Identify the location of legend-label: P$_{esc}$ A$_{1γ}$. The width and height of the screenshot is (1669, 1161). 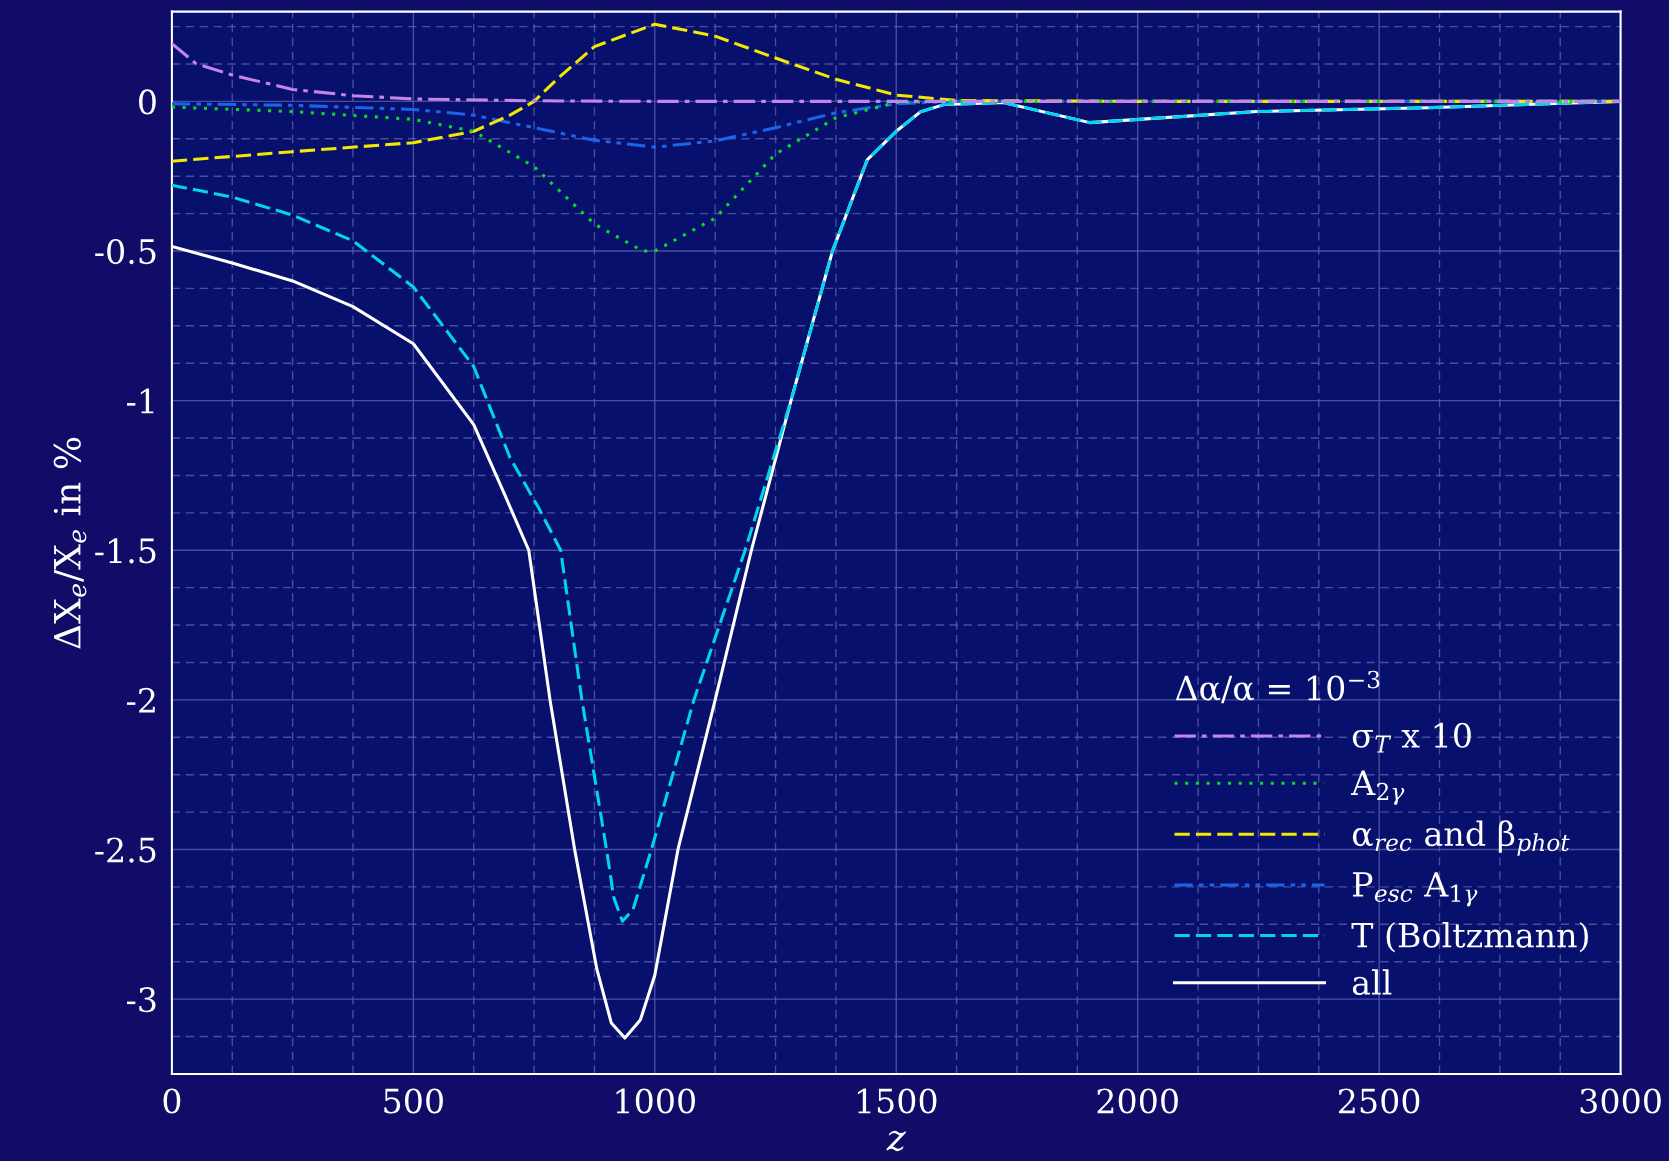
(1415, 889).